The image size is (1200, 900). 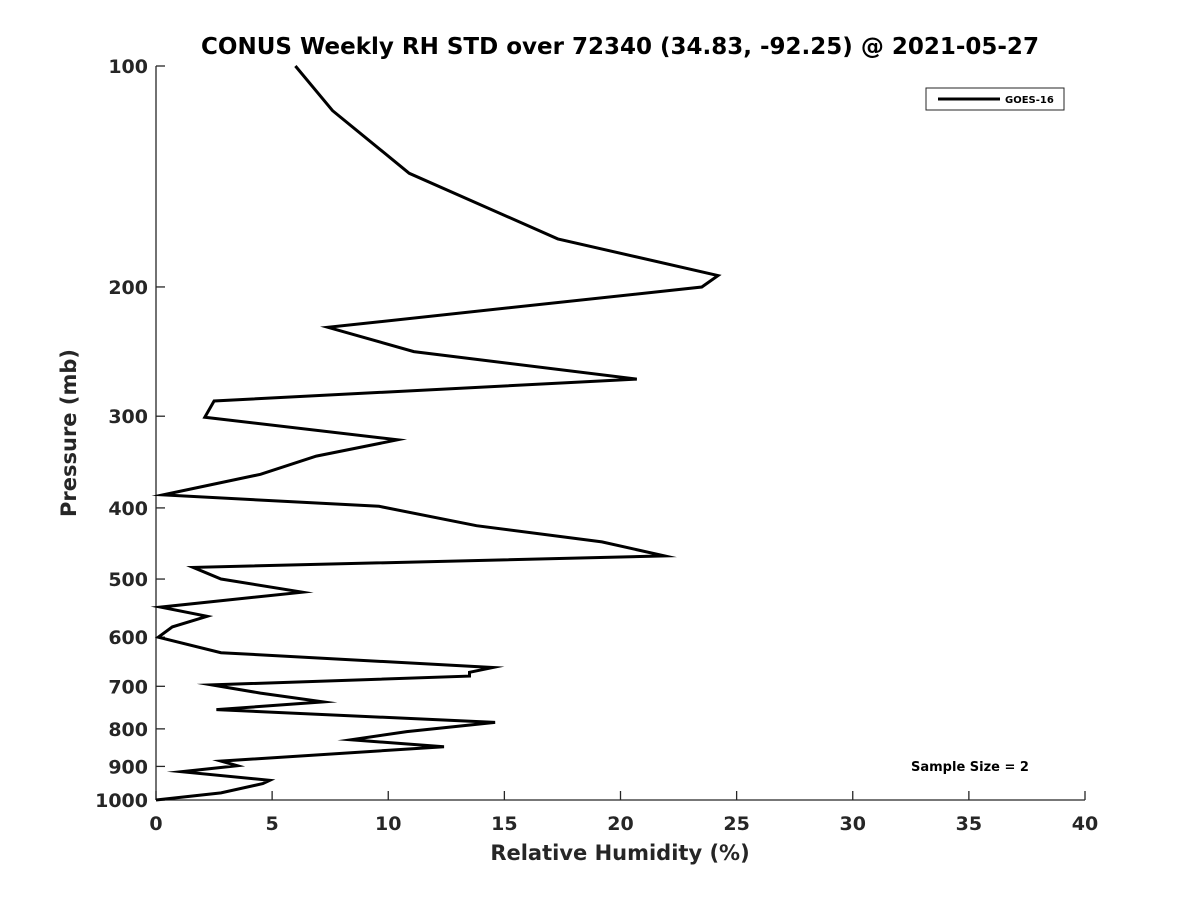 I want to click on y-tick-label: 800, so click(x=128, y=730).